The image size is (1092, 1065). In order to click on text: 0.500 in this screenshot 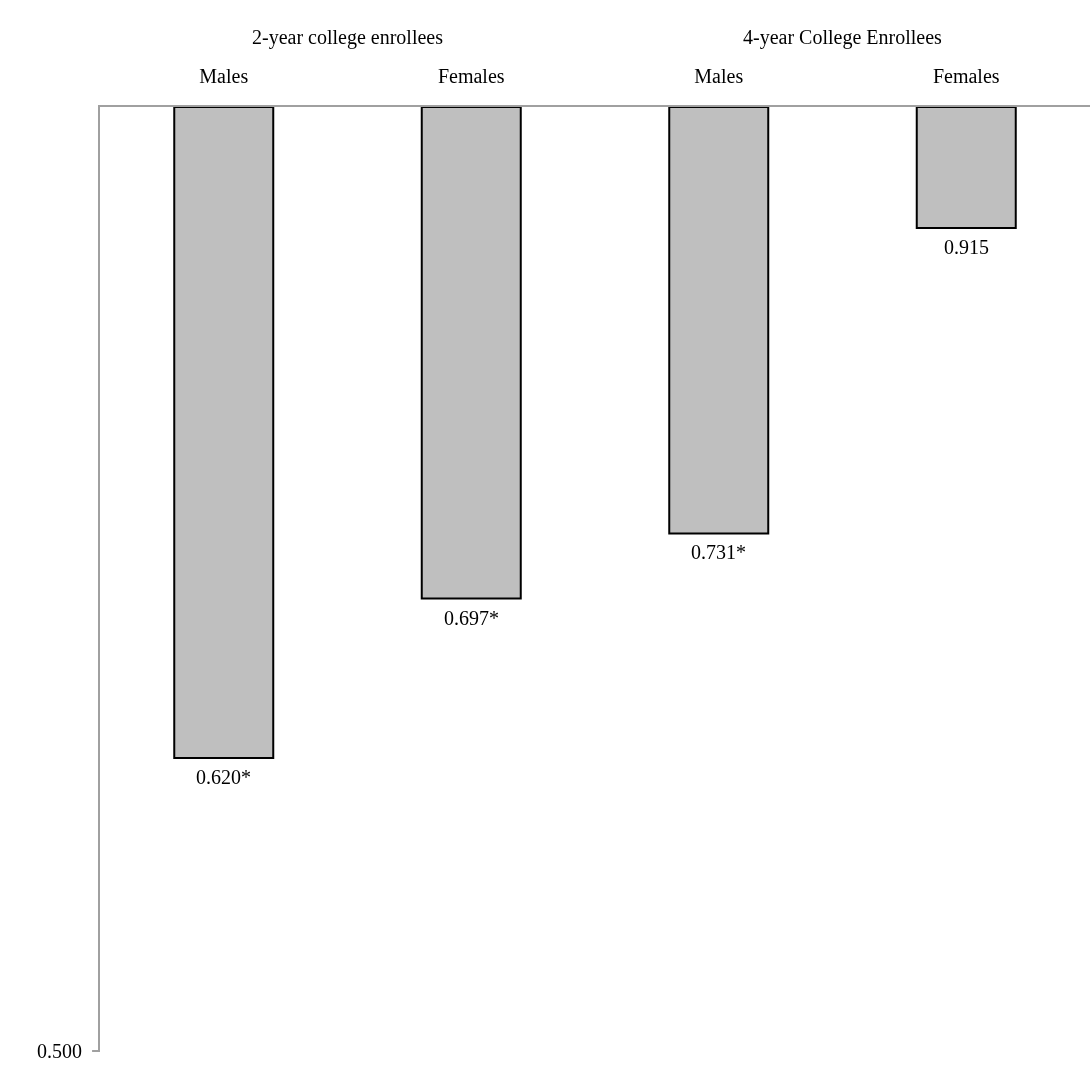, I will do `click(59, 1051)`.